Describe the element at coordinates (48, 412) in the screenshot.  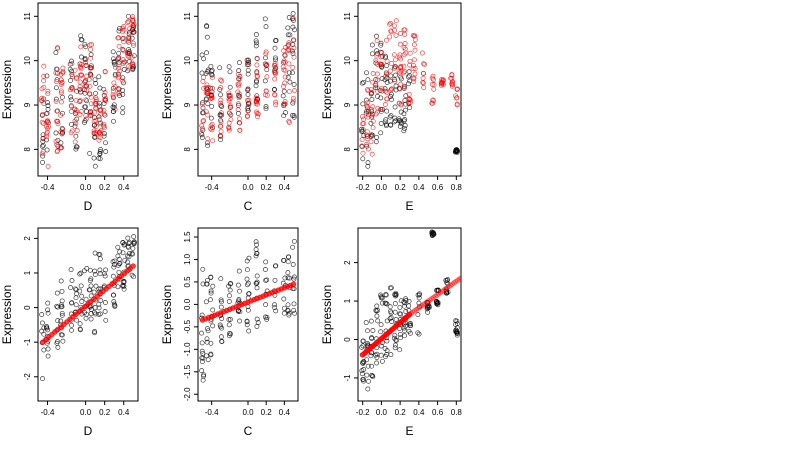
I see `x-tick-label: -0.4` at that location.